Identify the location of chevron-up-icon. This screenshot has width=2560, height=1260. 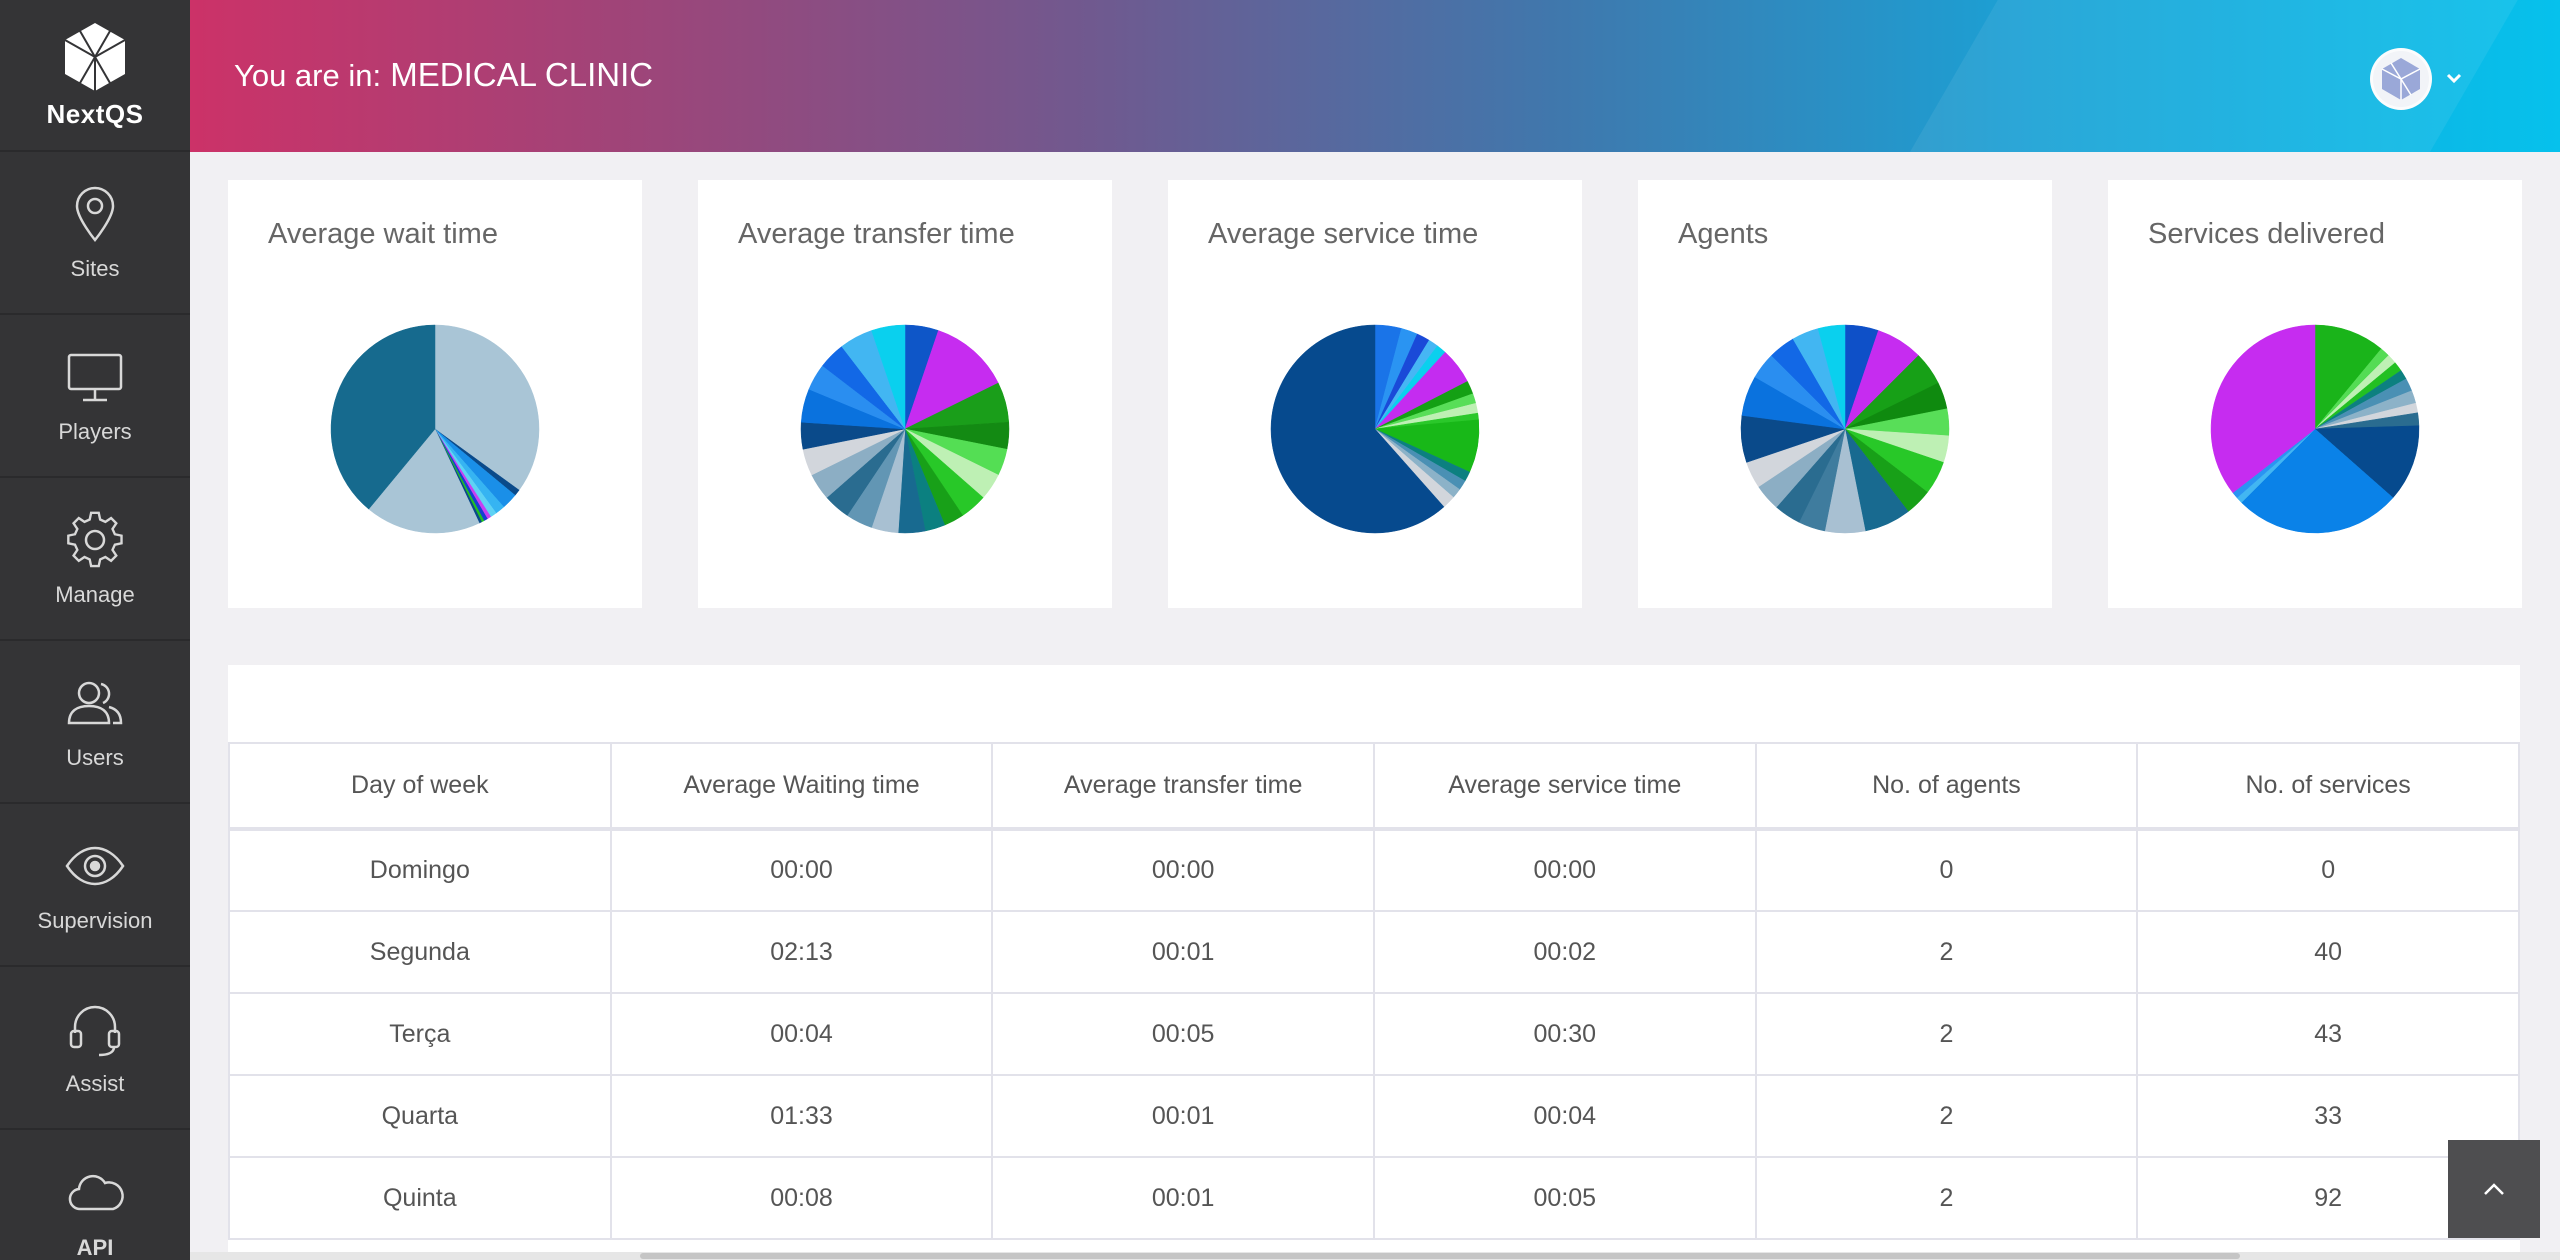
(2494, 1189).